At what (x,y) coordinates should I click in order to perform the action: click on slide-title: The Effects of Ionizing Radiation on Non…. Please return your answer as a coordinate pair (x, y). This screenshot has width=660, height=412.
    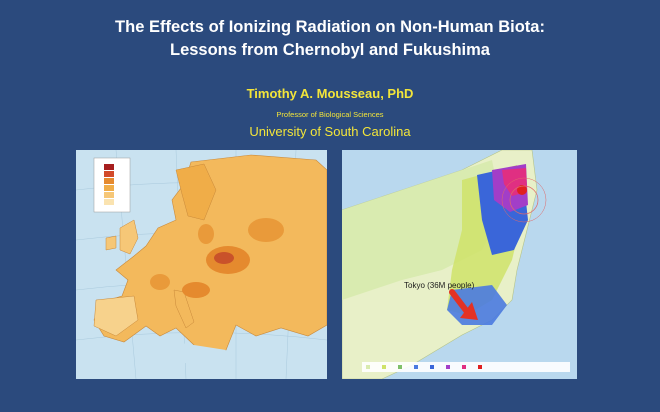
    Looking at the image, I should click on (330, 39).